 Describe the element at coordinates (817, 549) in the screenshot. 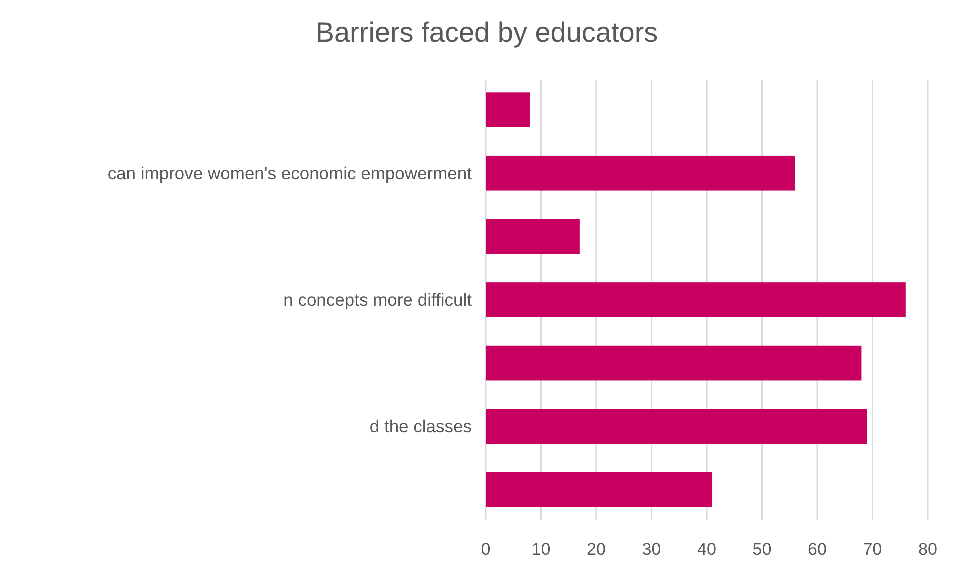

I see `x-tick-label: 60` at that location.